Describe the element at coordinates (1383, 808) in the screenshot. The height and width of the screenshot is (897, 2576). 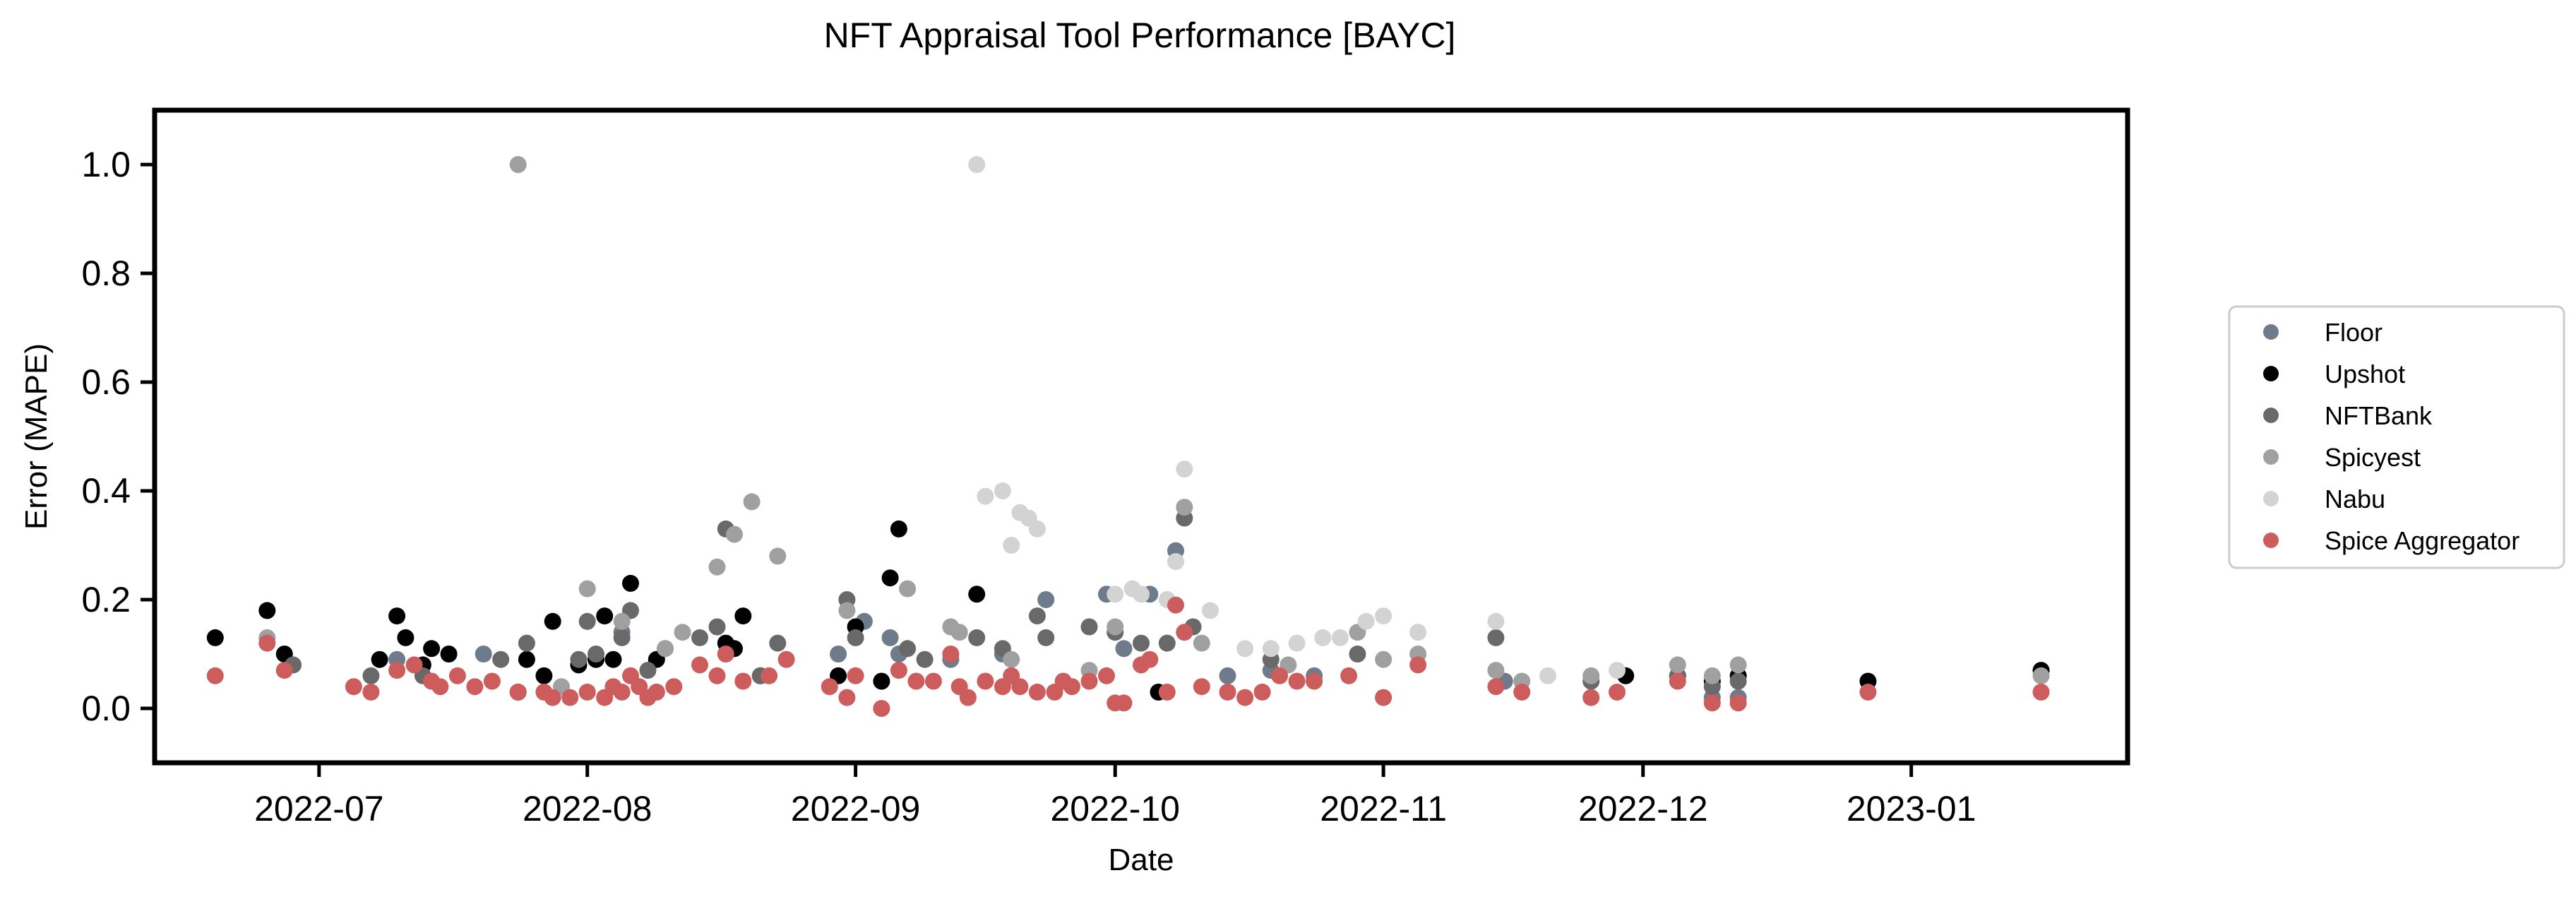
I see `x-tick-label: 2022-11` at that location.